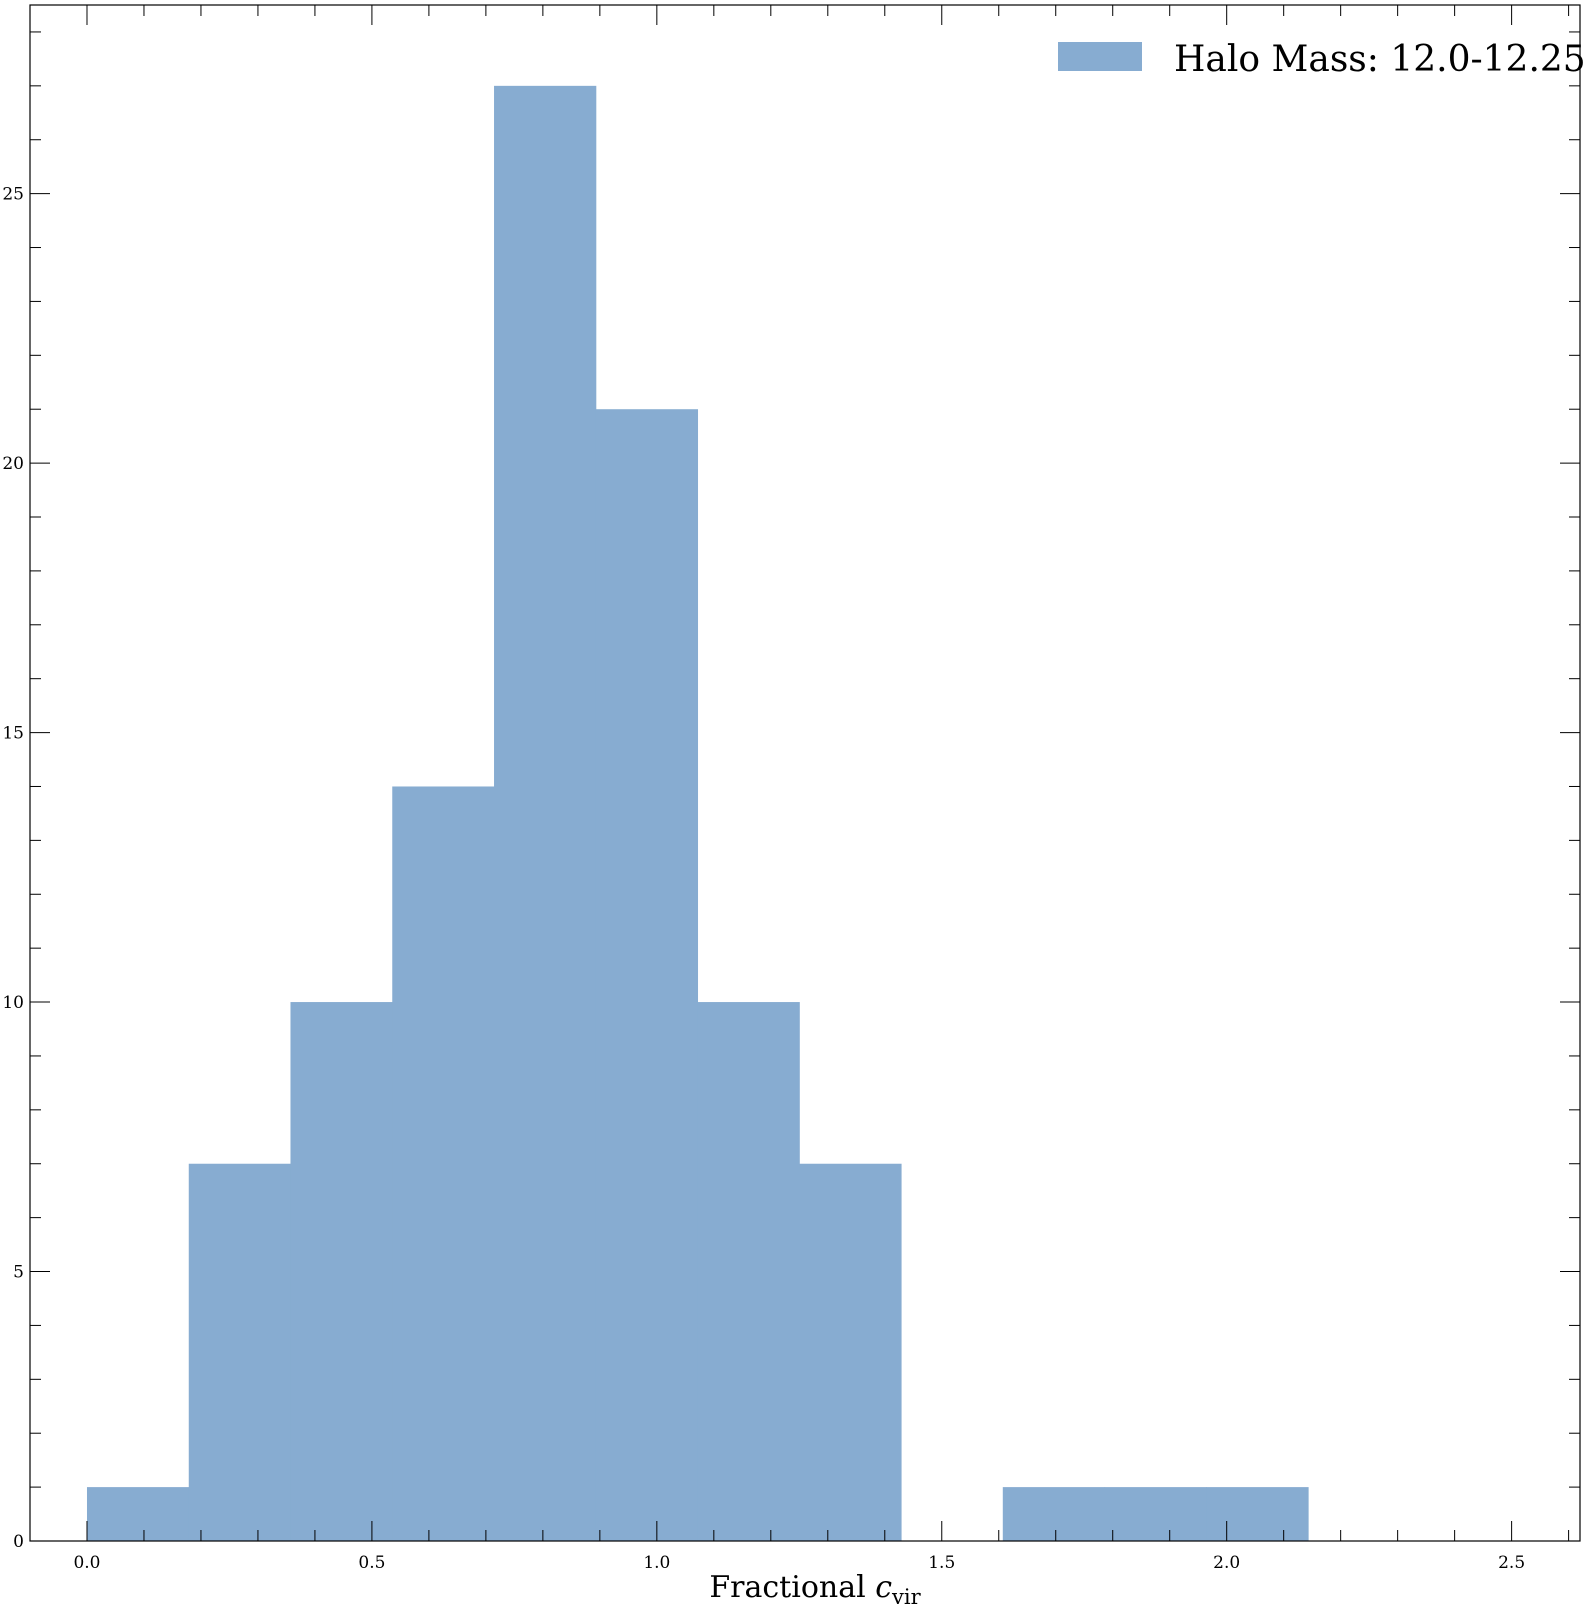 This screenshot has width=1585, height=1609. Describe the element at coordinates (13, 464) in the screenshot. I see `y-tick-label: 20` at that location.